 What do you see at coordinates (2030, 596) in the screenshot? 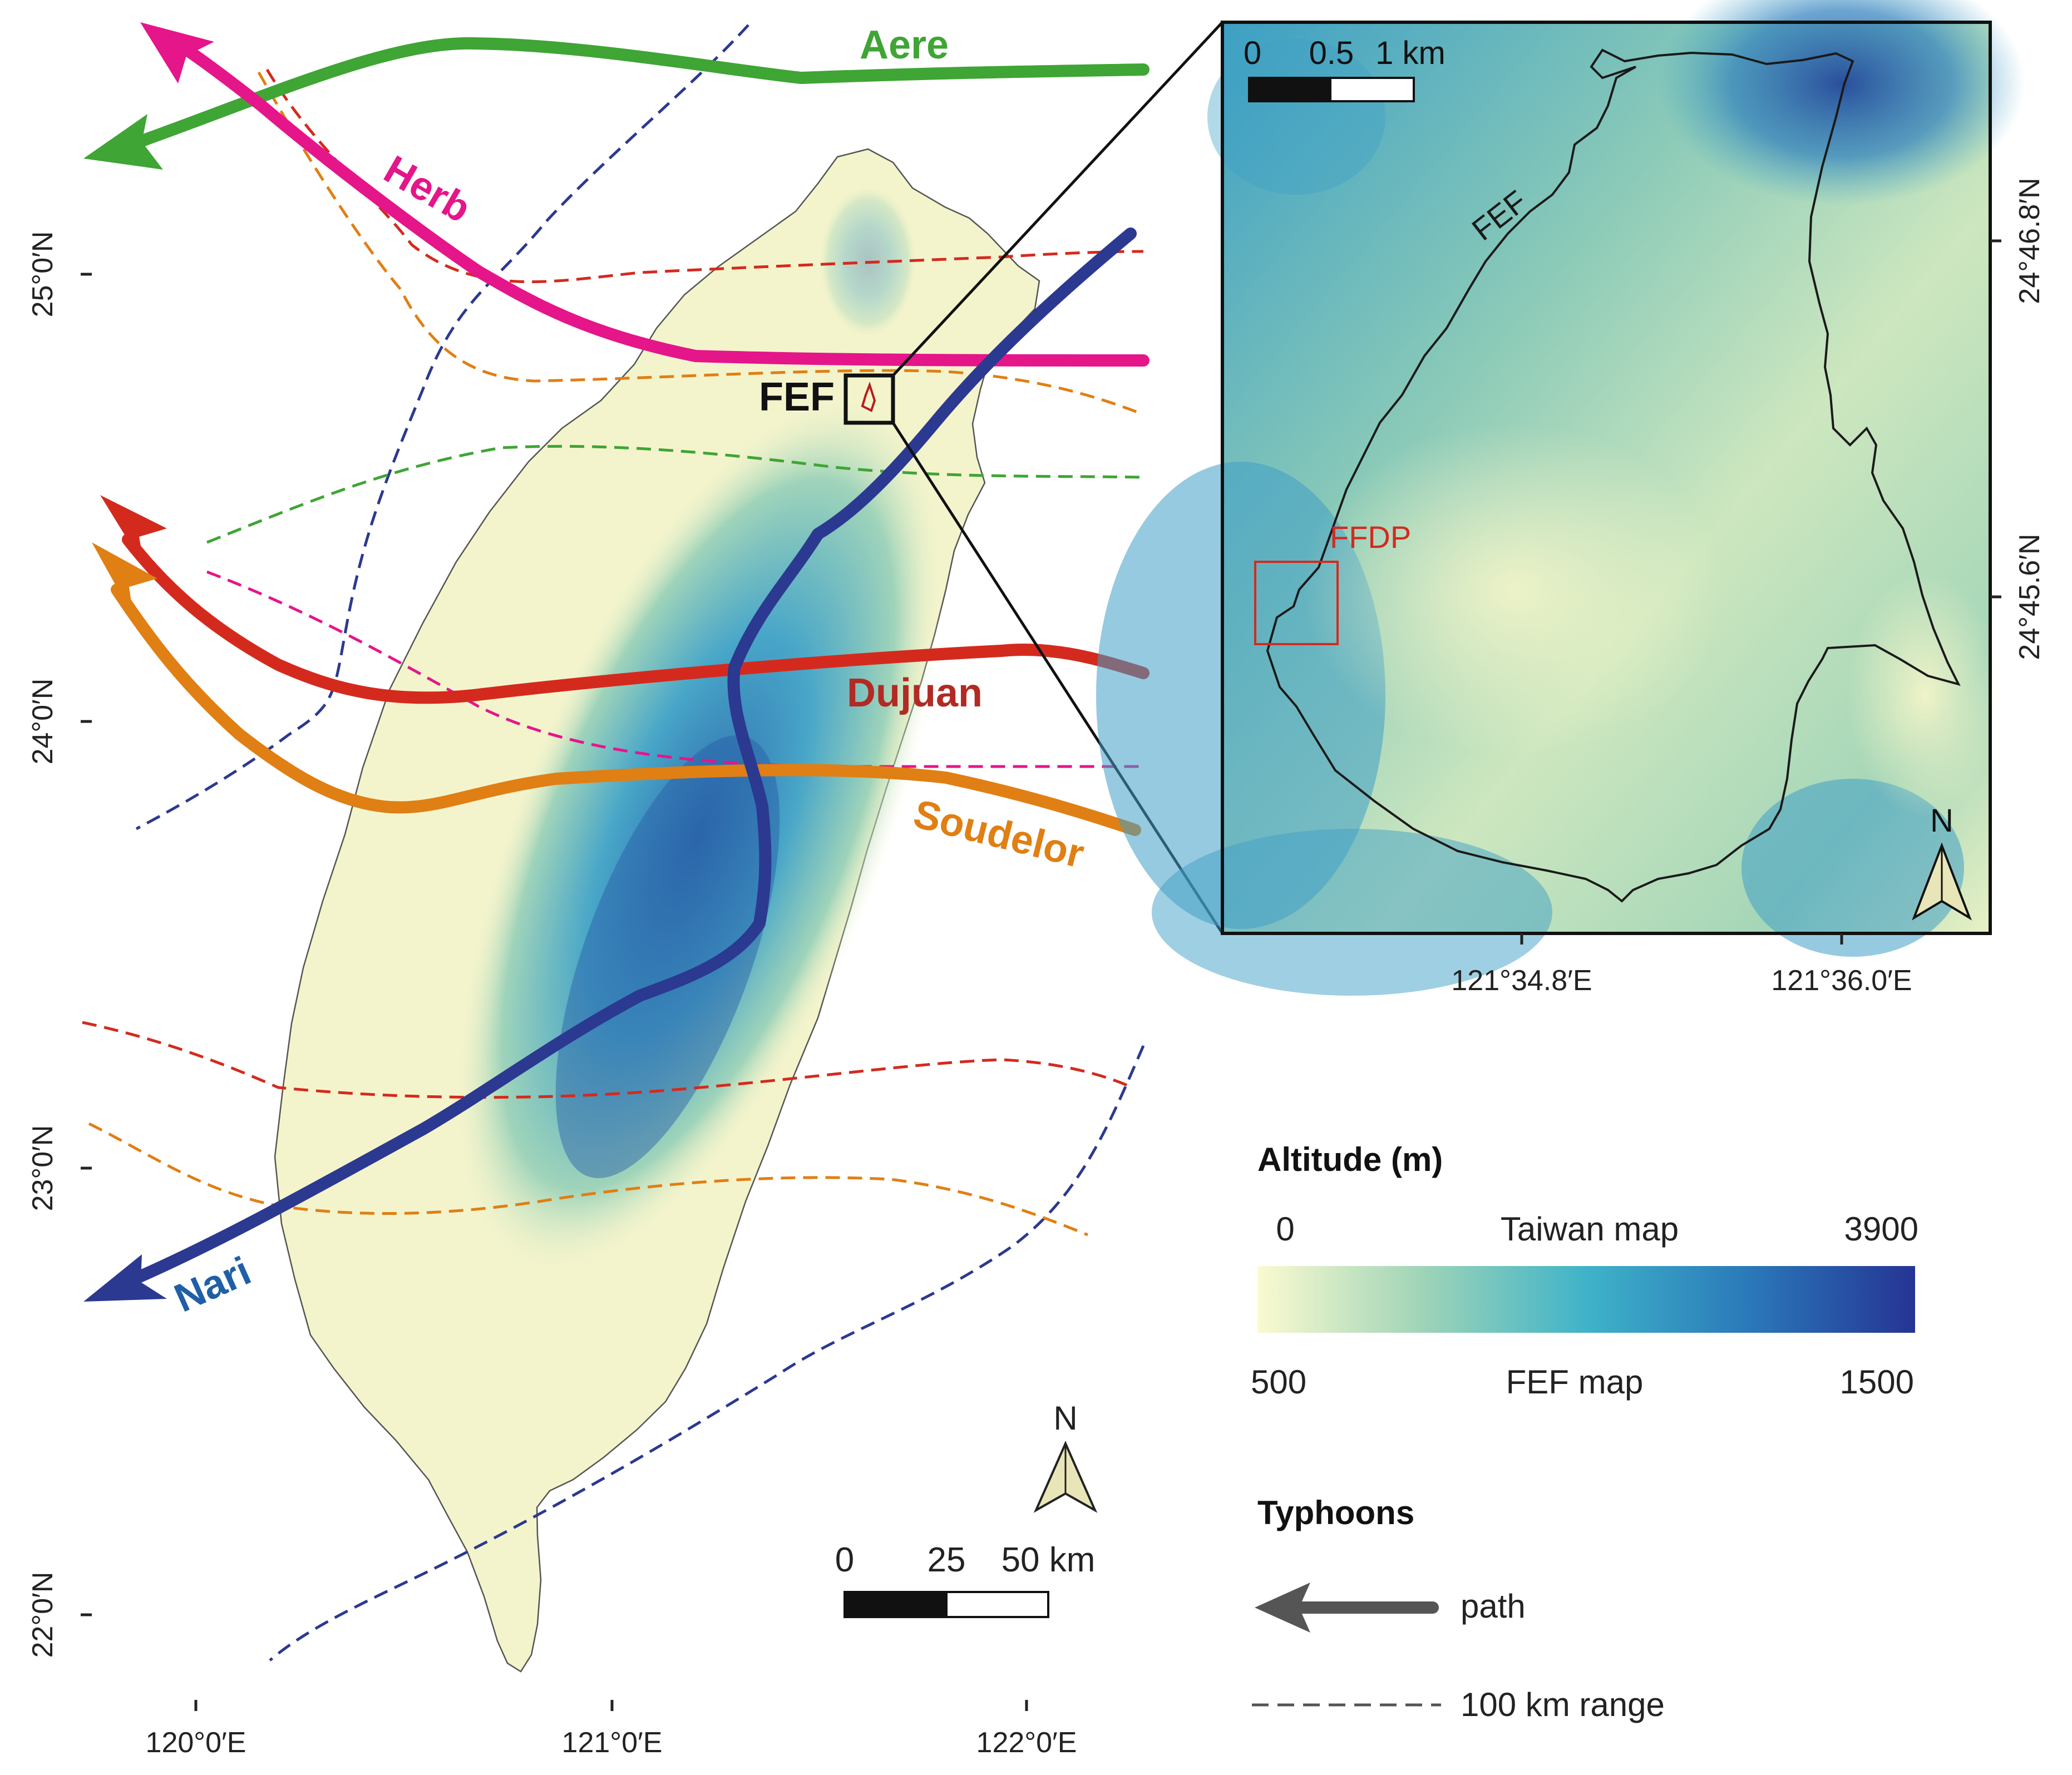
I see `inset-lat-label-4560: 24°45.6′N` at bounding box center [2030, 596].